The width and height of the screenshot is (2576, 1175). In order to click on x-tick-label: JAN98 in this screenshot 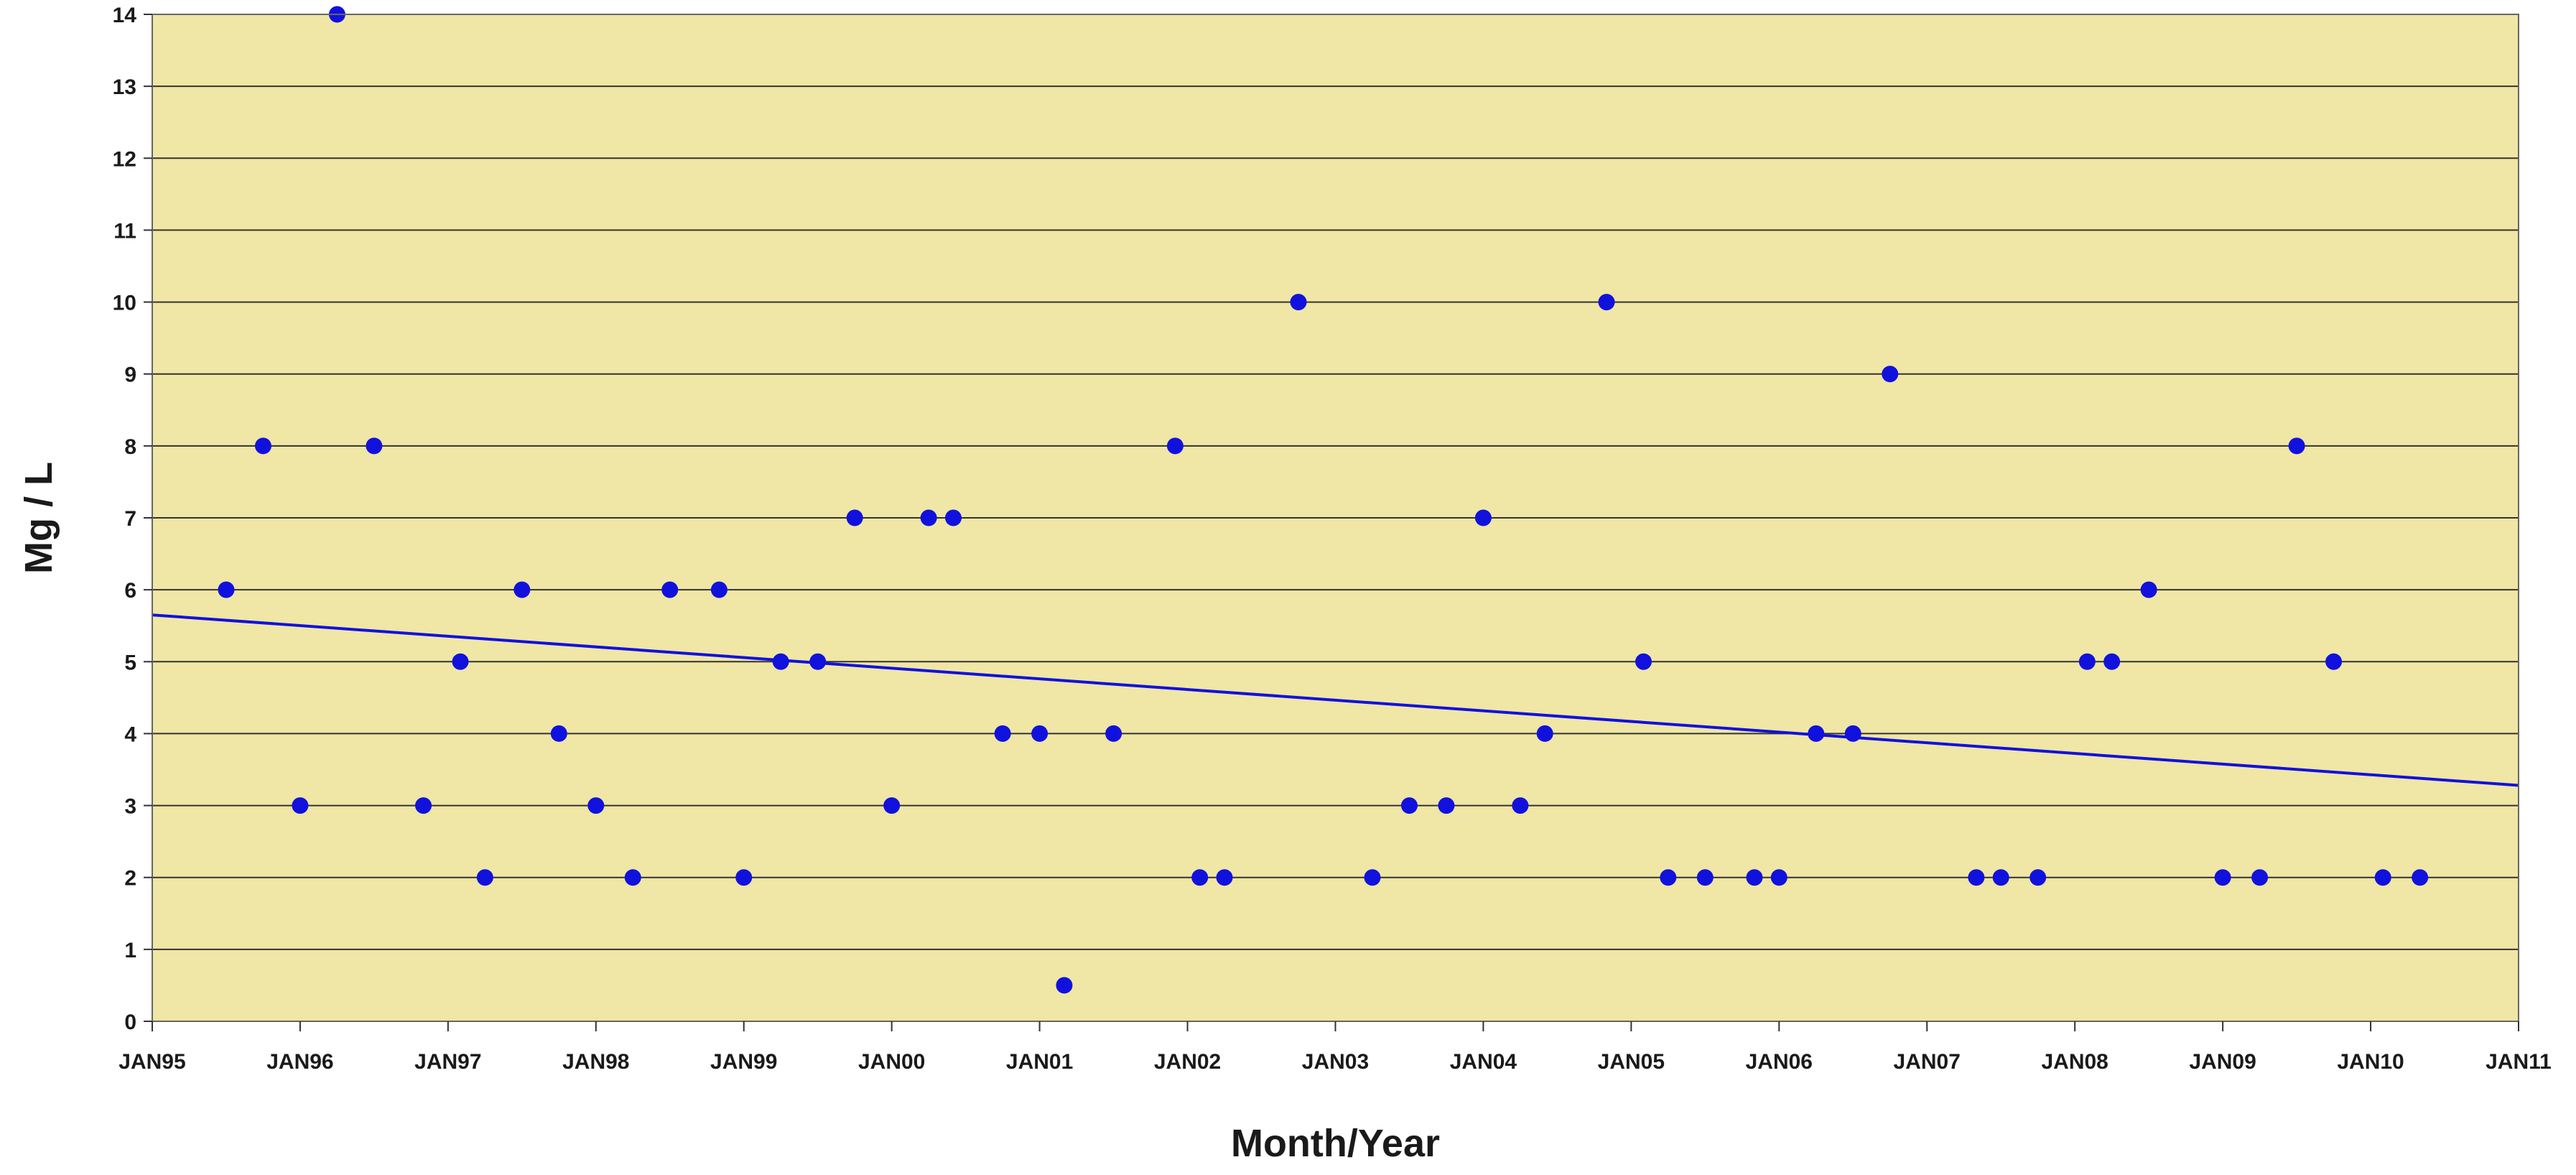, I will do `click(595, 1062)`.